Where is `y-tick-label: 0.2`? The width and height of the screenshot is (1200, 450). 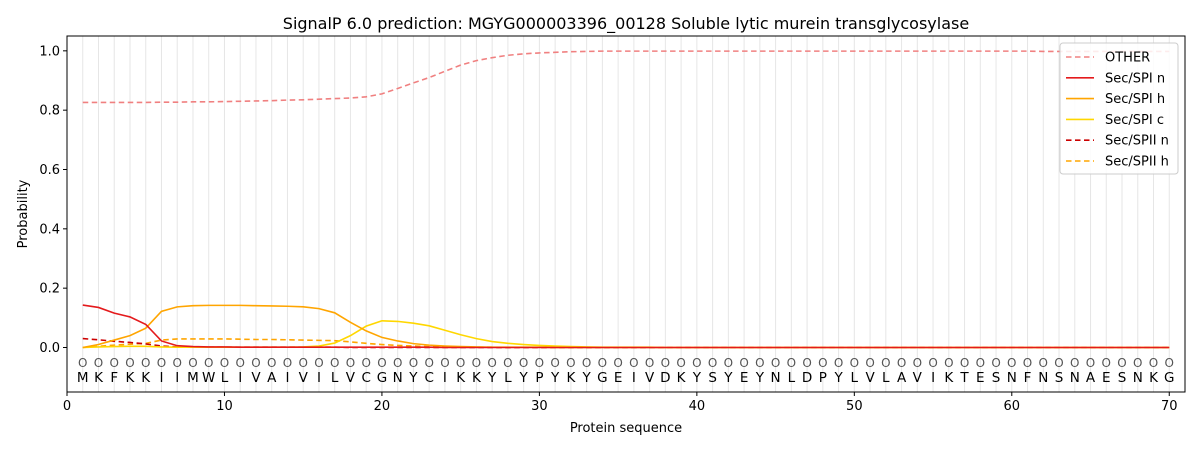
y-tick-label: 0.2 is located at coordinates (49, 289).